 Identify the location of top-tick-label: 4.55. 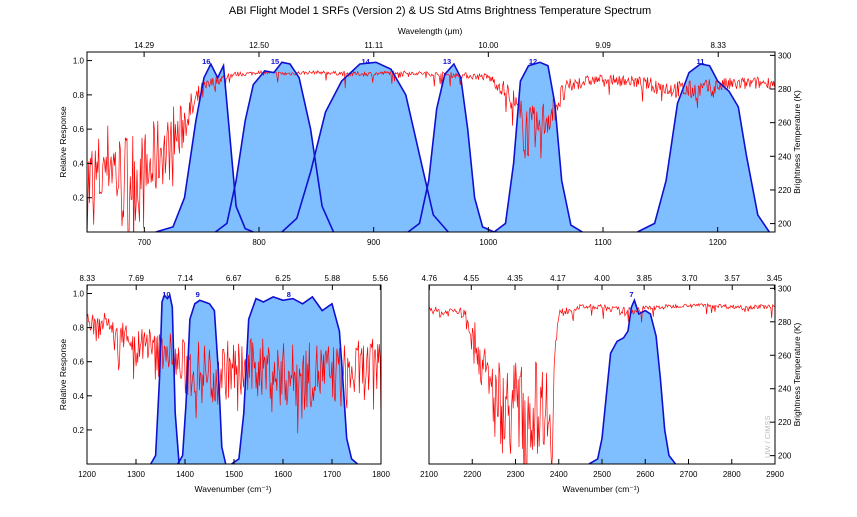
(472, 278).